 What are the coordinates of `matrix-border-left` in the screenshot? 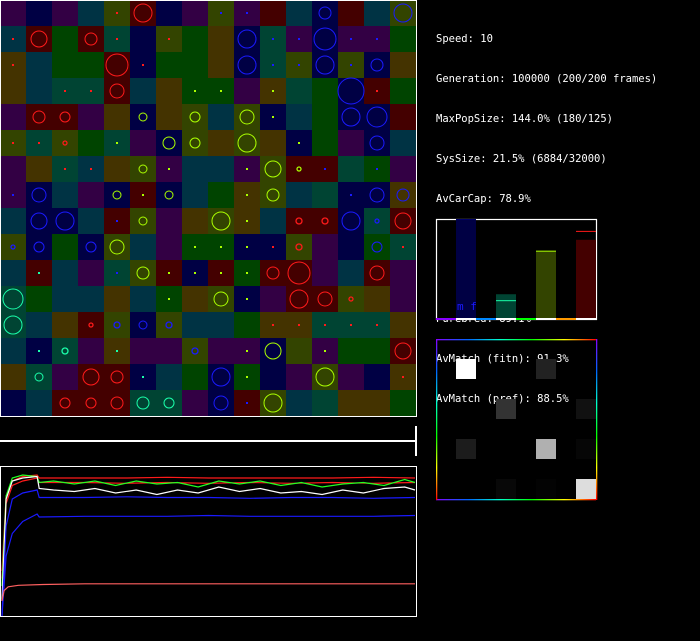 It's located at (437, 419).